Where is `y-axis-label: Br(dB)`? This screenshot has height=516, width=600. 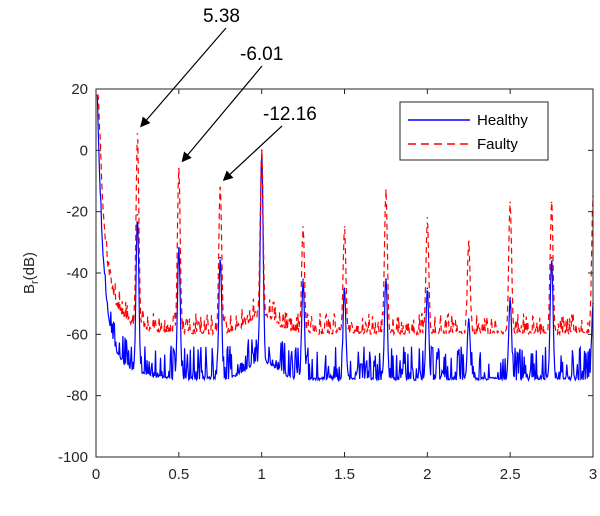 y-axis-label: Br(dB) is located at coordinates (31, 273).